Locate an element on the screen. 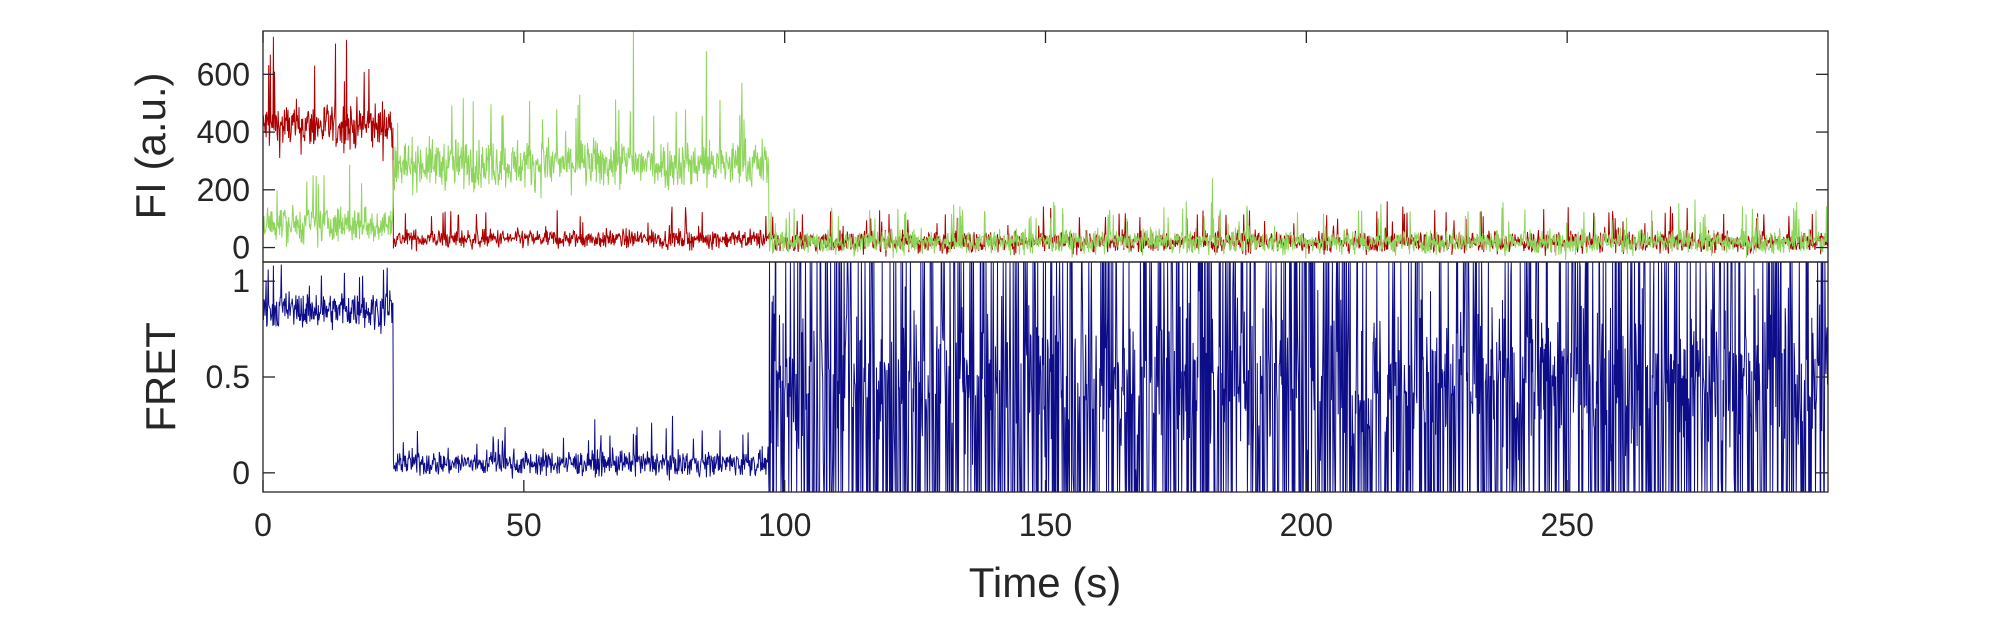 The height and width of the screenshot is (625, 2005). intensity-y-axis-label: FI (a.u.) is located at coordinates (150, 145).